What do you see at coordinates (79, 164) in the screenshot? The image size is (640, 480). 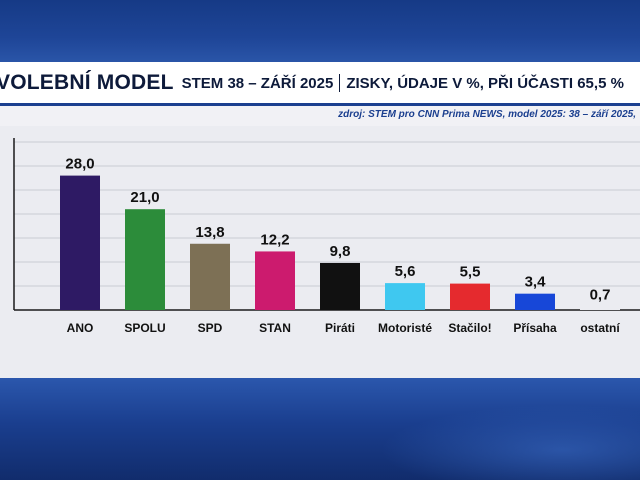 I see `value-label: 28,0` at bounding box center [79, 164].